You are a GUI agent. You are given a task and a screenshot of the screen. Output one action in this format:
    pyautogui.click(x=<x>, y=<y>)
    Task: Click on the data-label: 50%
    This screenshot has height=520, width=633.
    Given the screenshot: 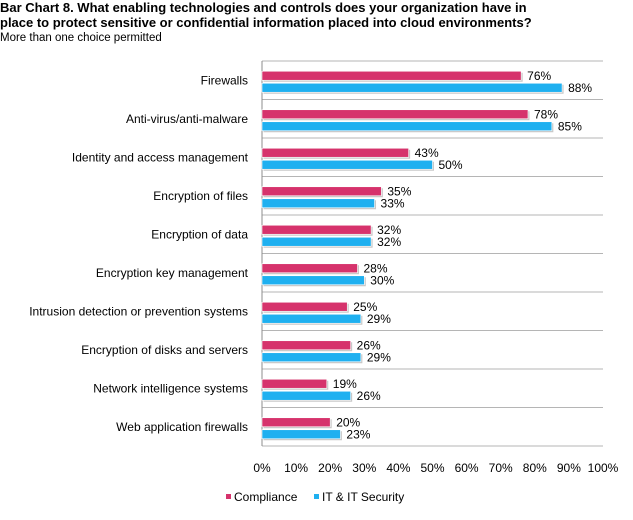 What is the action you would take?
    pyautogui.click(x=451, y=165)
    